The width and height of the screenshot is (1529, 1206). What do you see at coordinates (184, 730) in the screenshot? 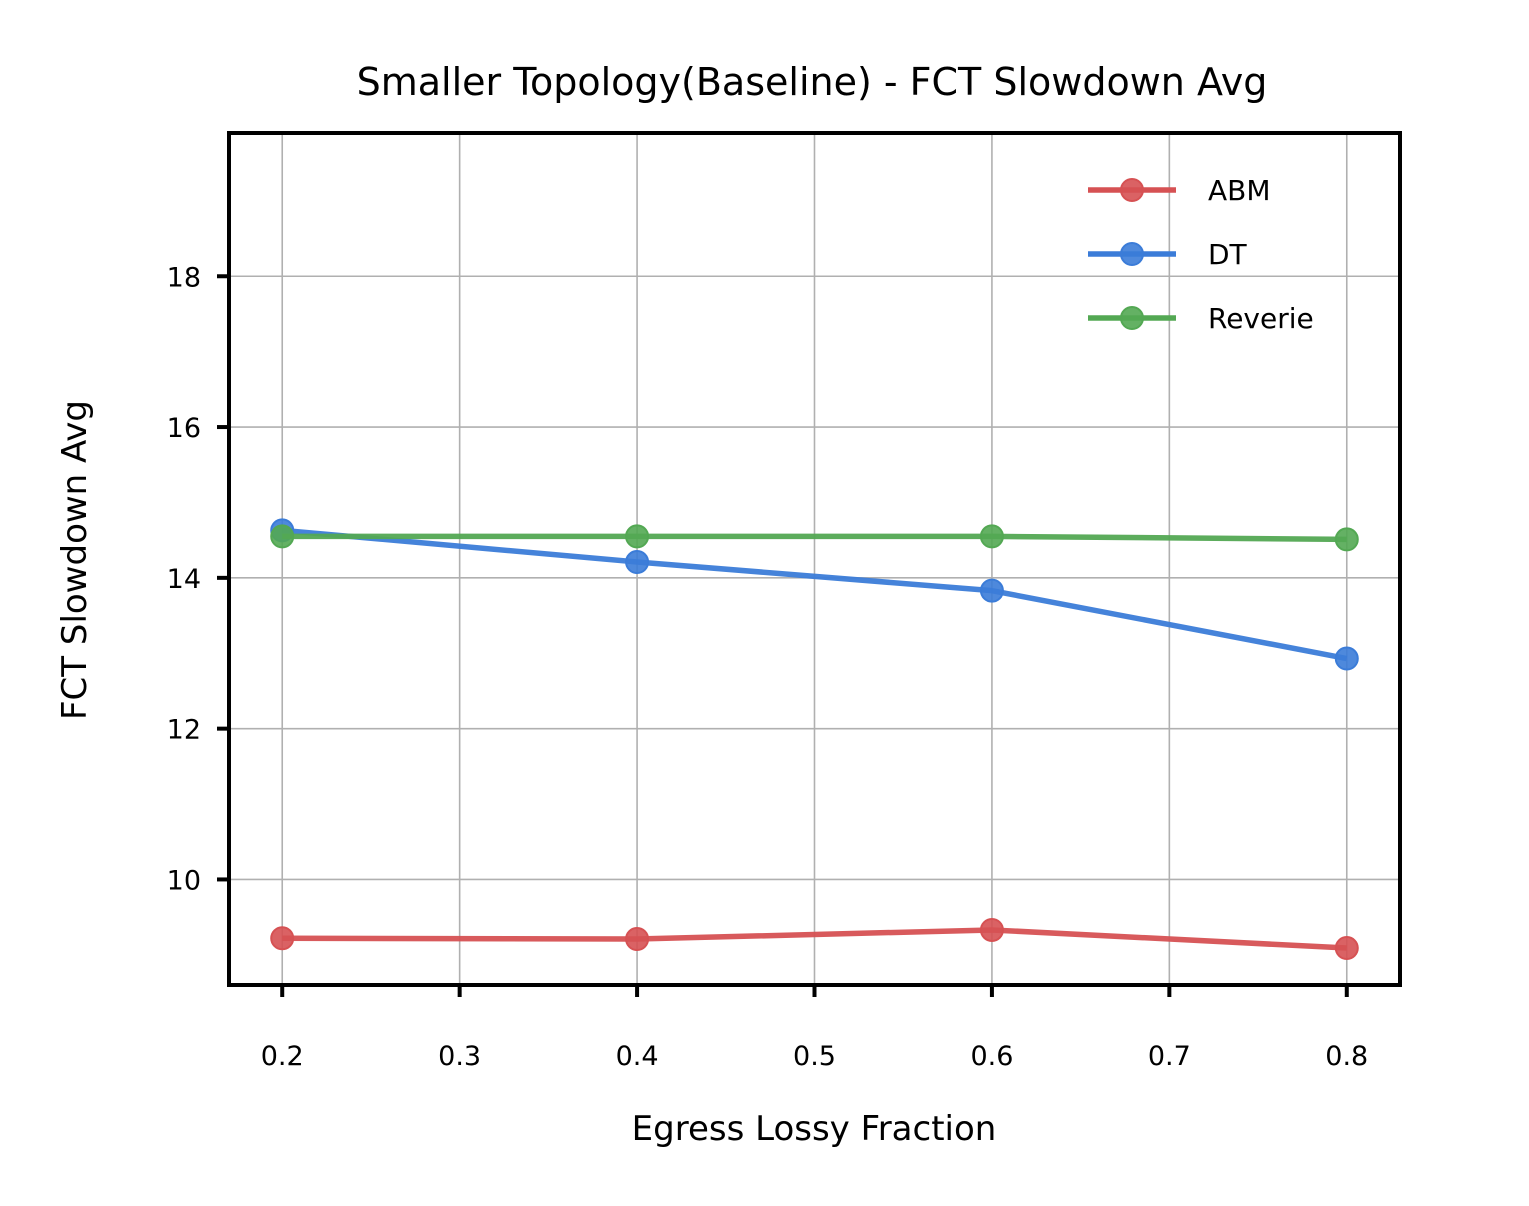
I see `y-tick-label: 12` at bounding box center [184, 730].